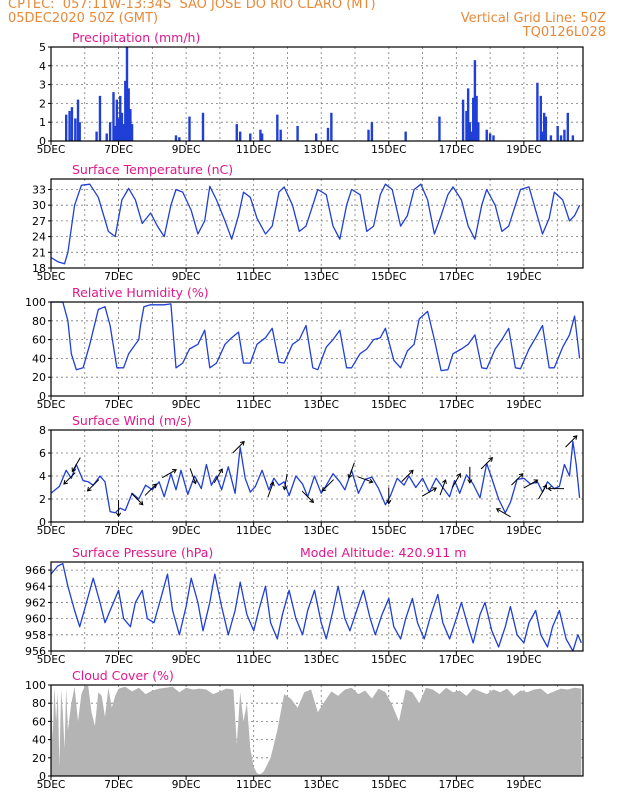  I want to click on y-tick-label: 33, so click(39, 189).